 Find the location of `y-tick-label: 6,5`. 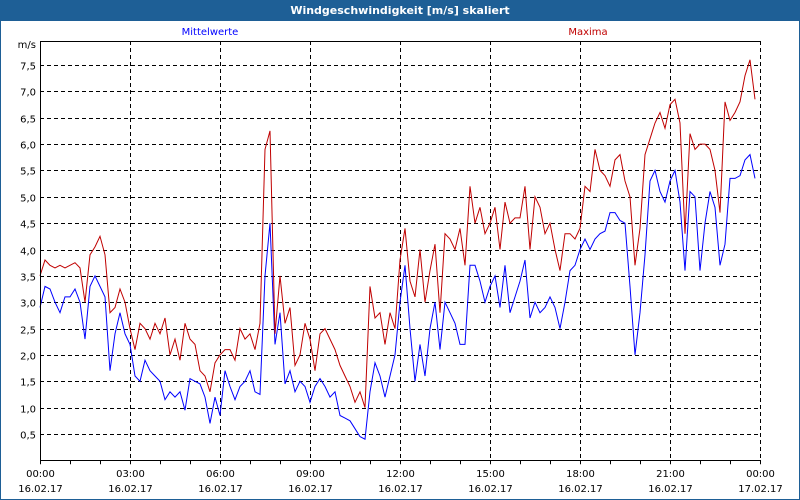

y-tick-label: 6,5 is located at coordinates (28, 120).